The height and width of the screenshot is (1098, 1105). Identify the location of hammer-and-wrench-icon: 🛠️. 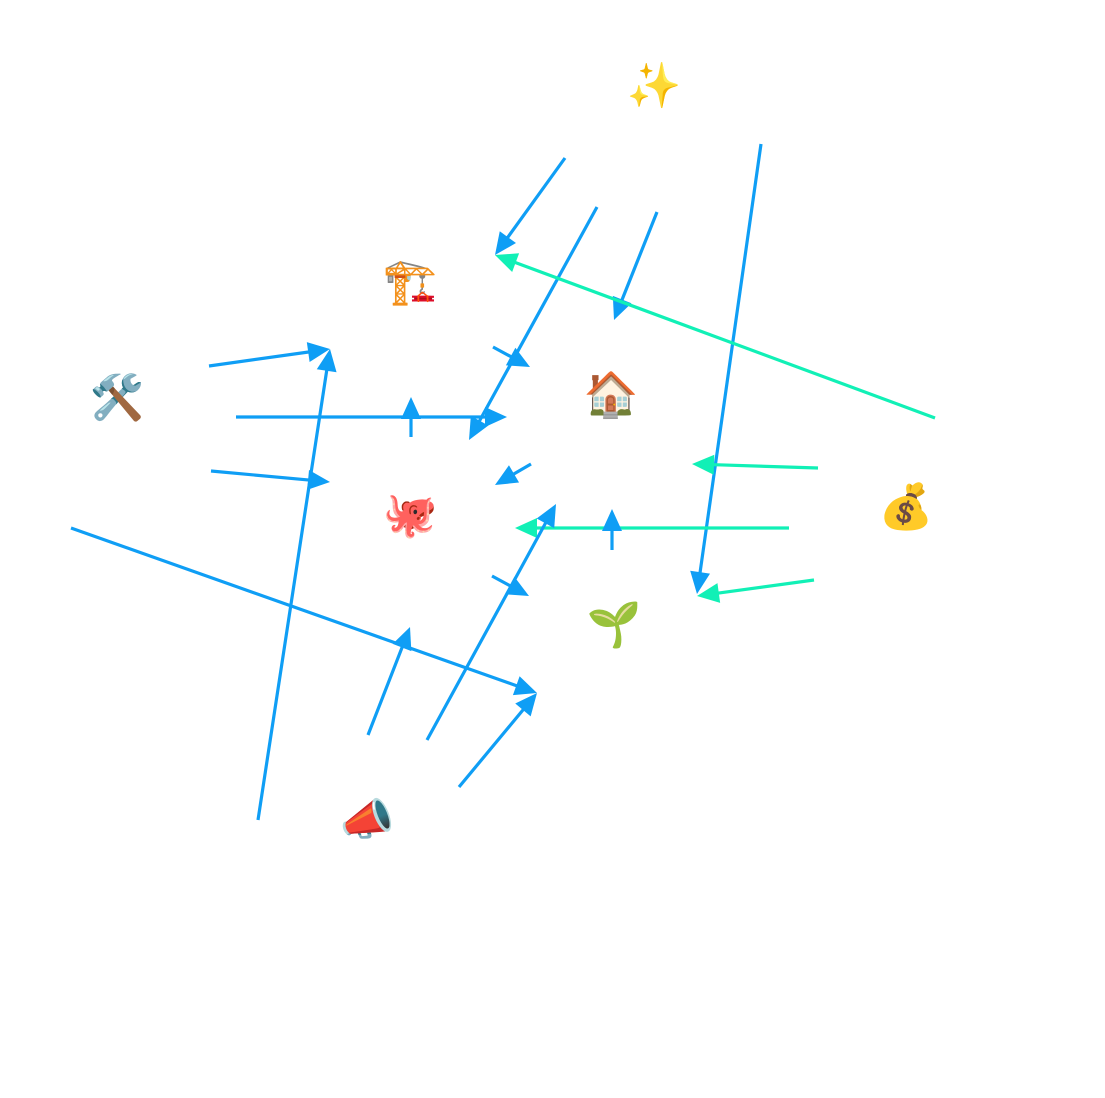
(117, 397).